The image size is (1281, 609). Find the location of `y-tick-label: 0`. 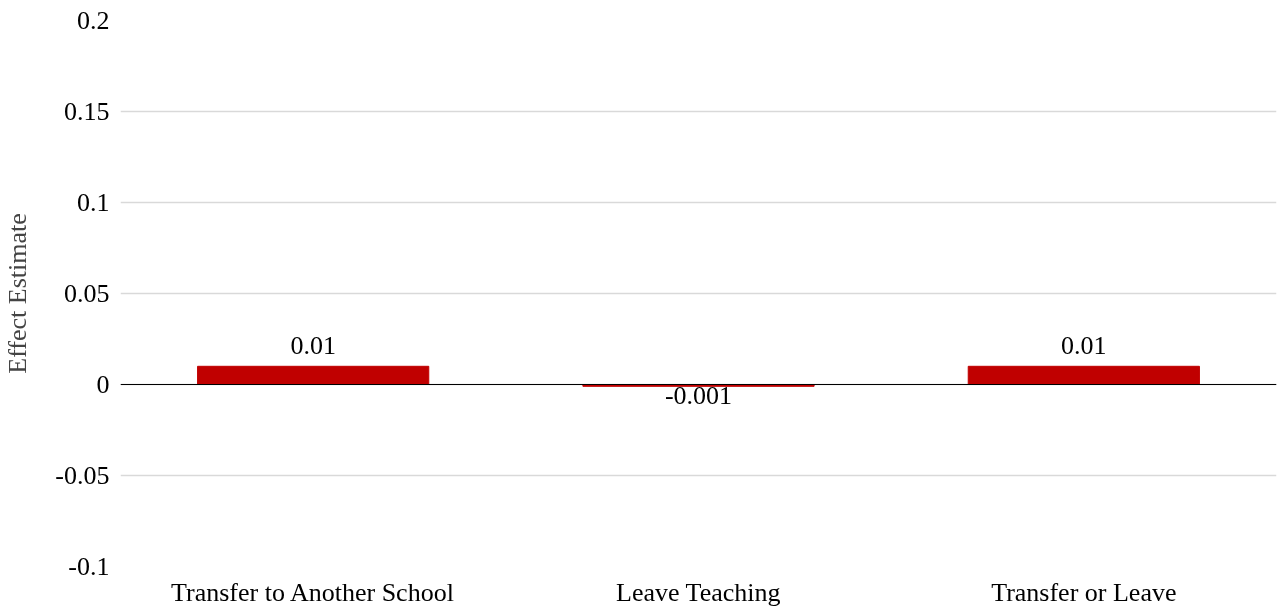

y-tick-label: 0 is located at coordinates (103, 384).